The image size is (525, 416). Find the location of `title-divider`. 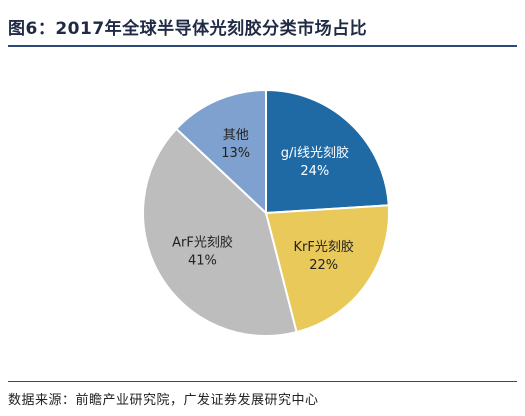

title-divider is located at coordinates (262, 46).